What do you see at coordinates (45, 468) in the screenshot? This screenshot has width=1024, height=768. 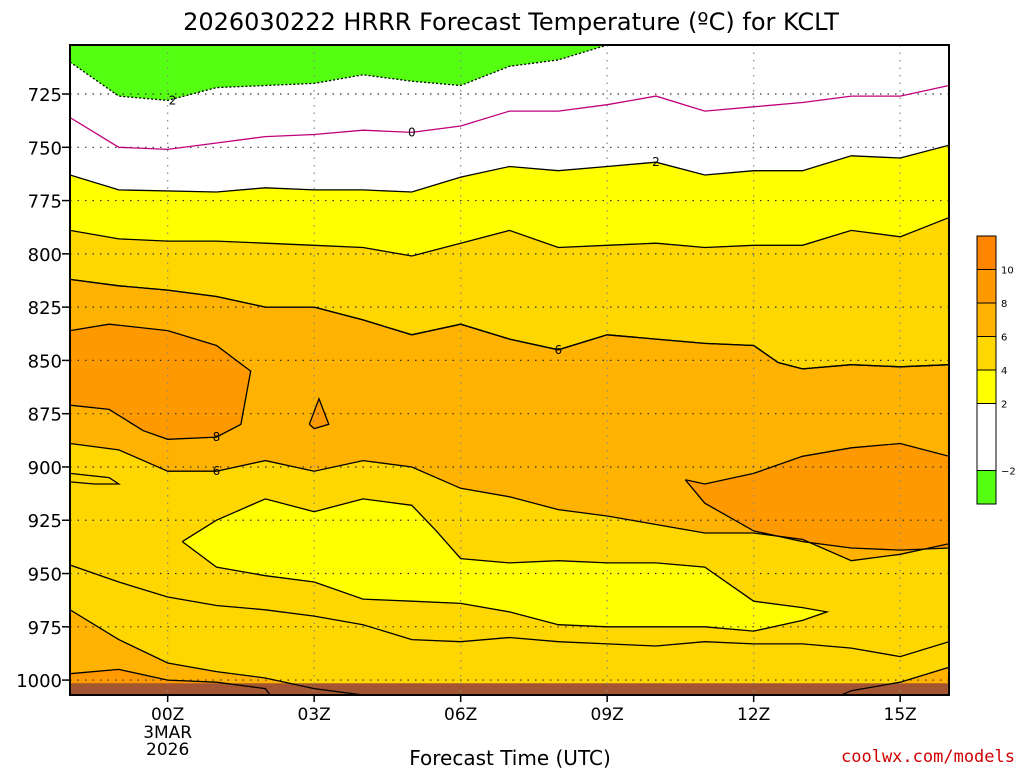 I see `y-tick-label: 900` at bounding box center [45, 468].